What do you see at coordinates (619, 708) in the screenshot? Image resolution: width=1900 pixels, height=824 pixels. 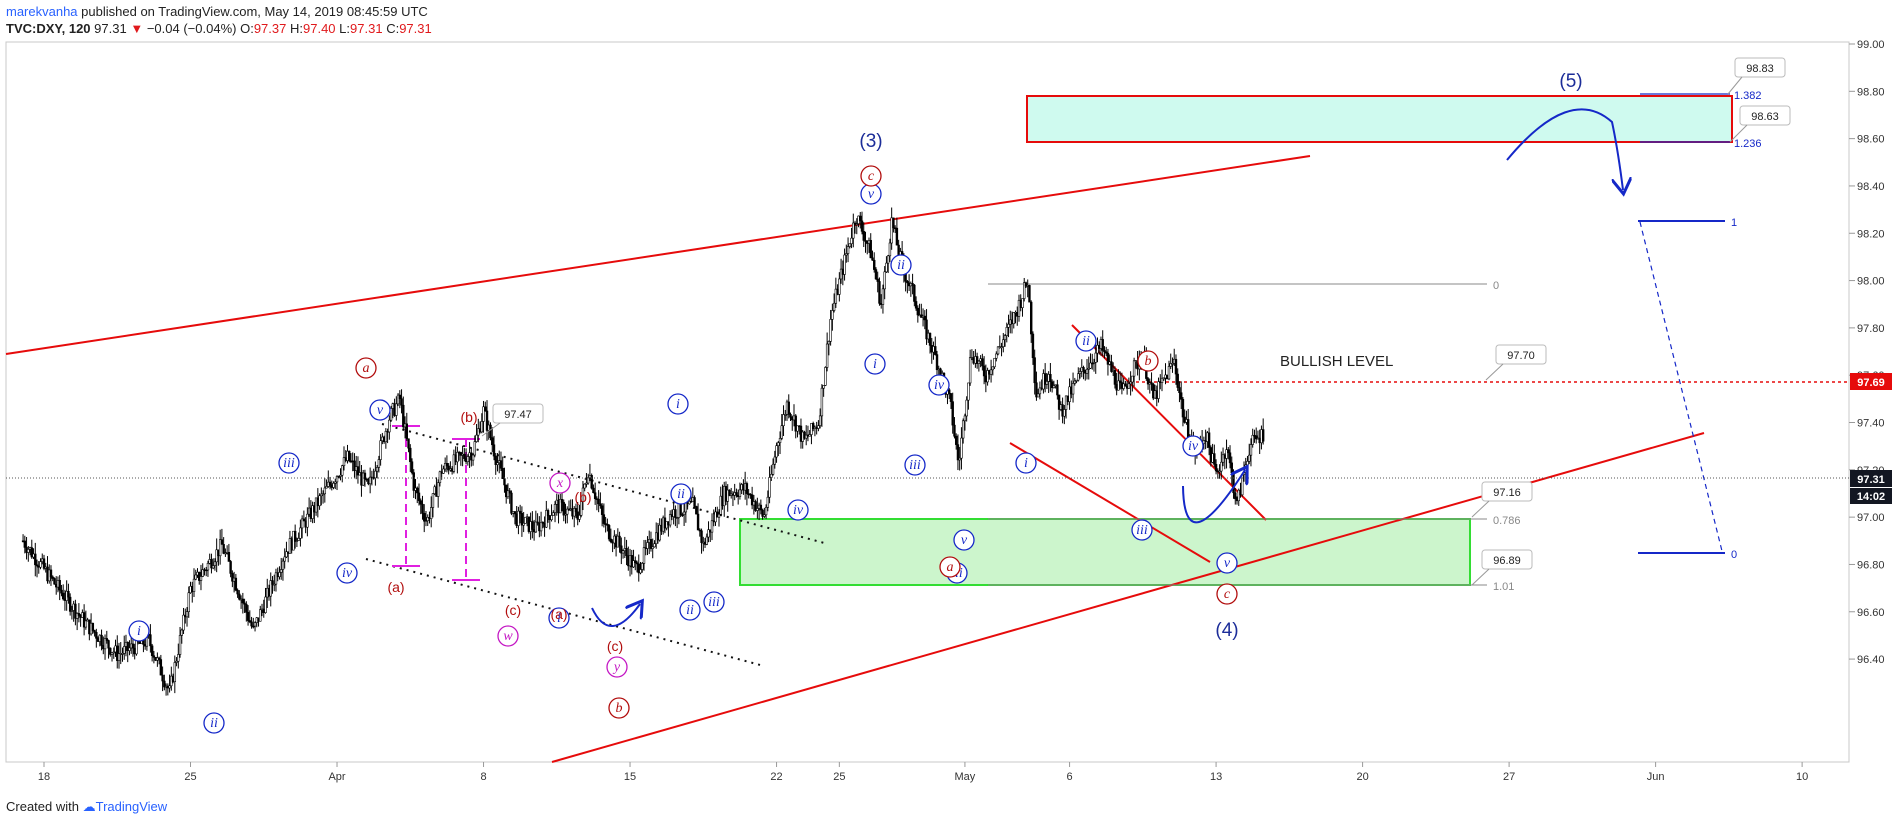 I see `wave-label-red-ring` at bounding box center [619, 708].